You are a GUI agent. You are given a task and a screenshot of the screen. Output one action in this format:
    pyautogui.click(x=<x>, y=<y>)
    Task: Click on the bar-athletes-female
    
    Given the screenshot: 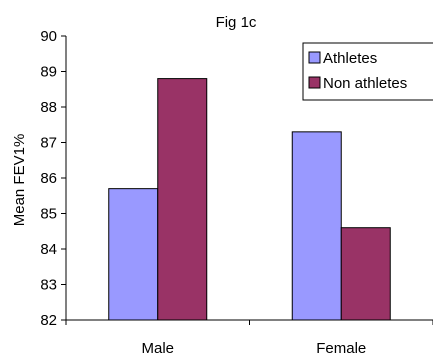 What is the action you would take?
    pyautogui.click(x=316, y=226)
    